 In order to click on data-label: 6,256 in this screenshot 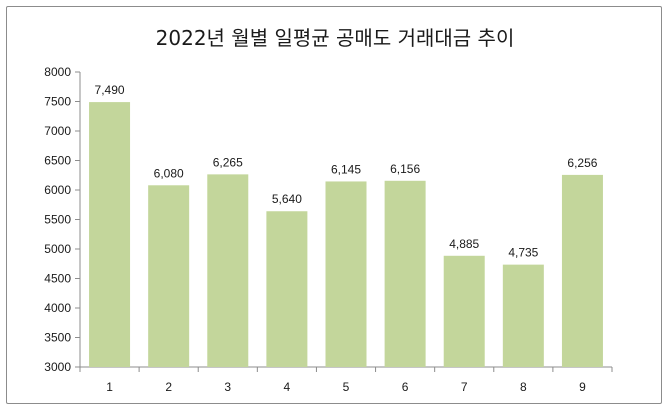, I will do `click(582, 163)`.